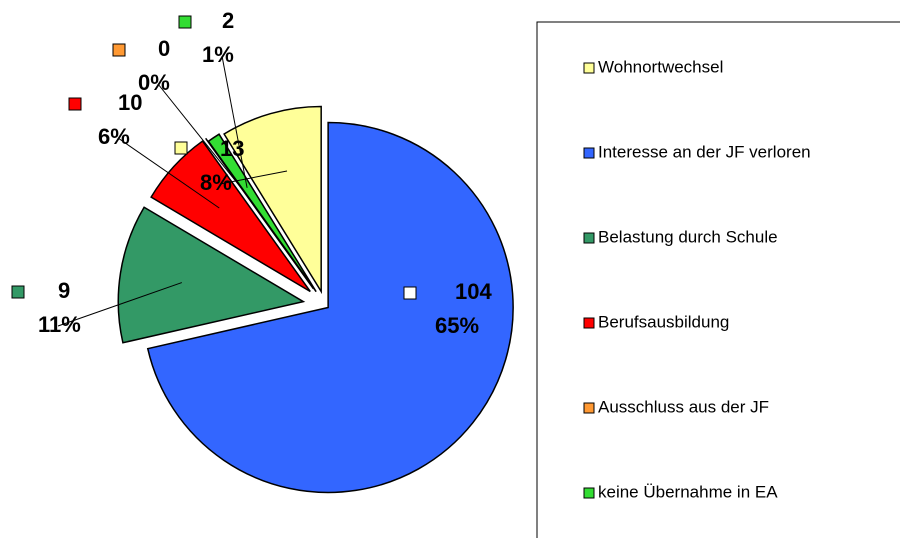  What do you see at coordinates (228, 20) in the screenshot?
I see `count-label: 2` at bounding box center [228, 20].